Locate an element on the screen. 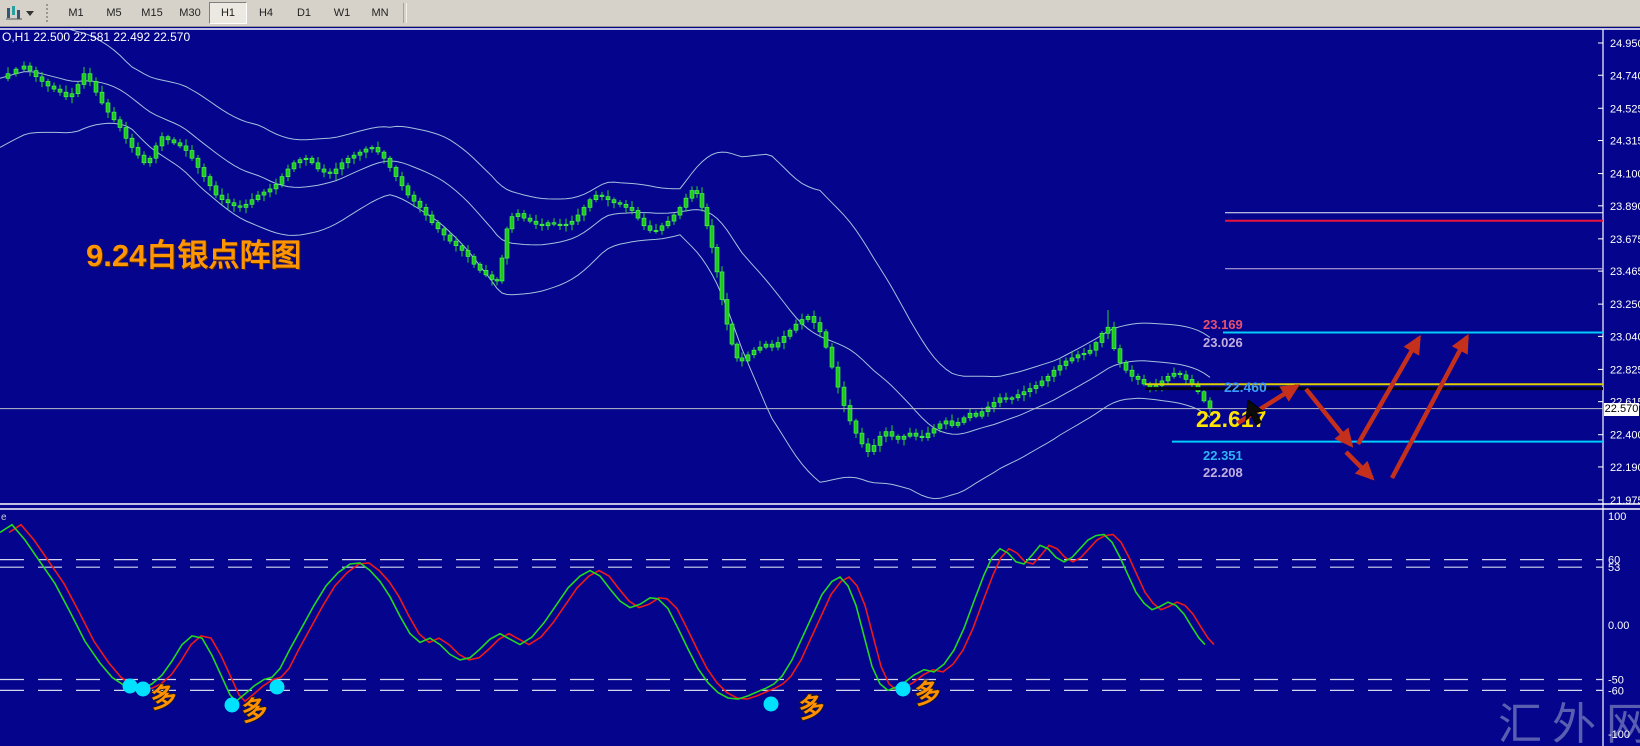 The image size is (1640, 746). timeframe-button-m30: M30 is located at coordinates (190, 13).